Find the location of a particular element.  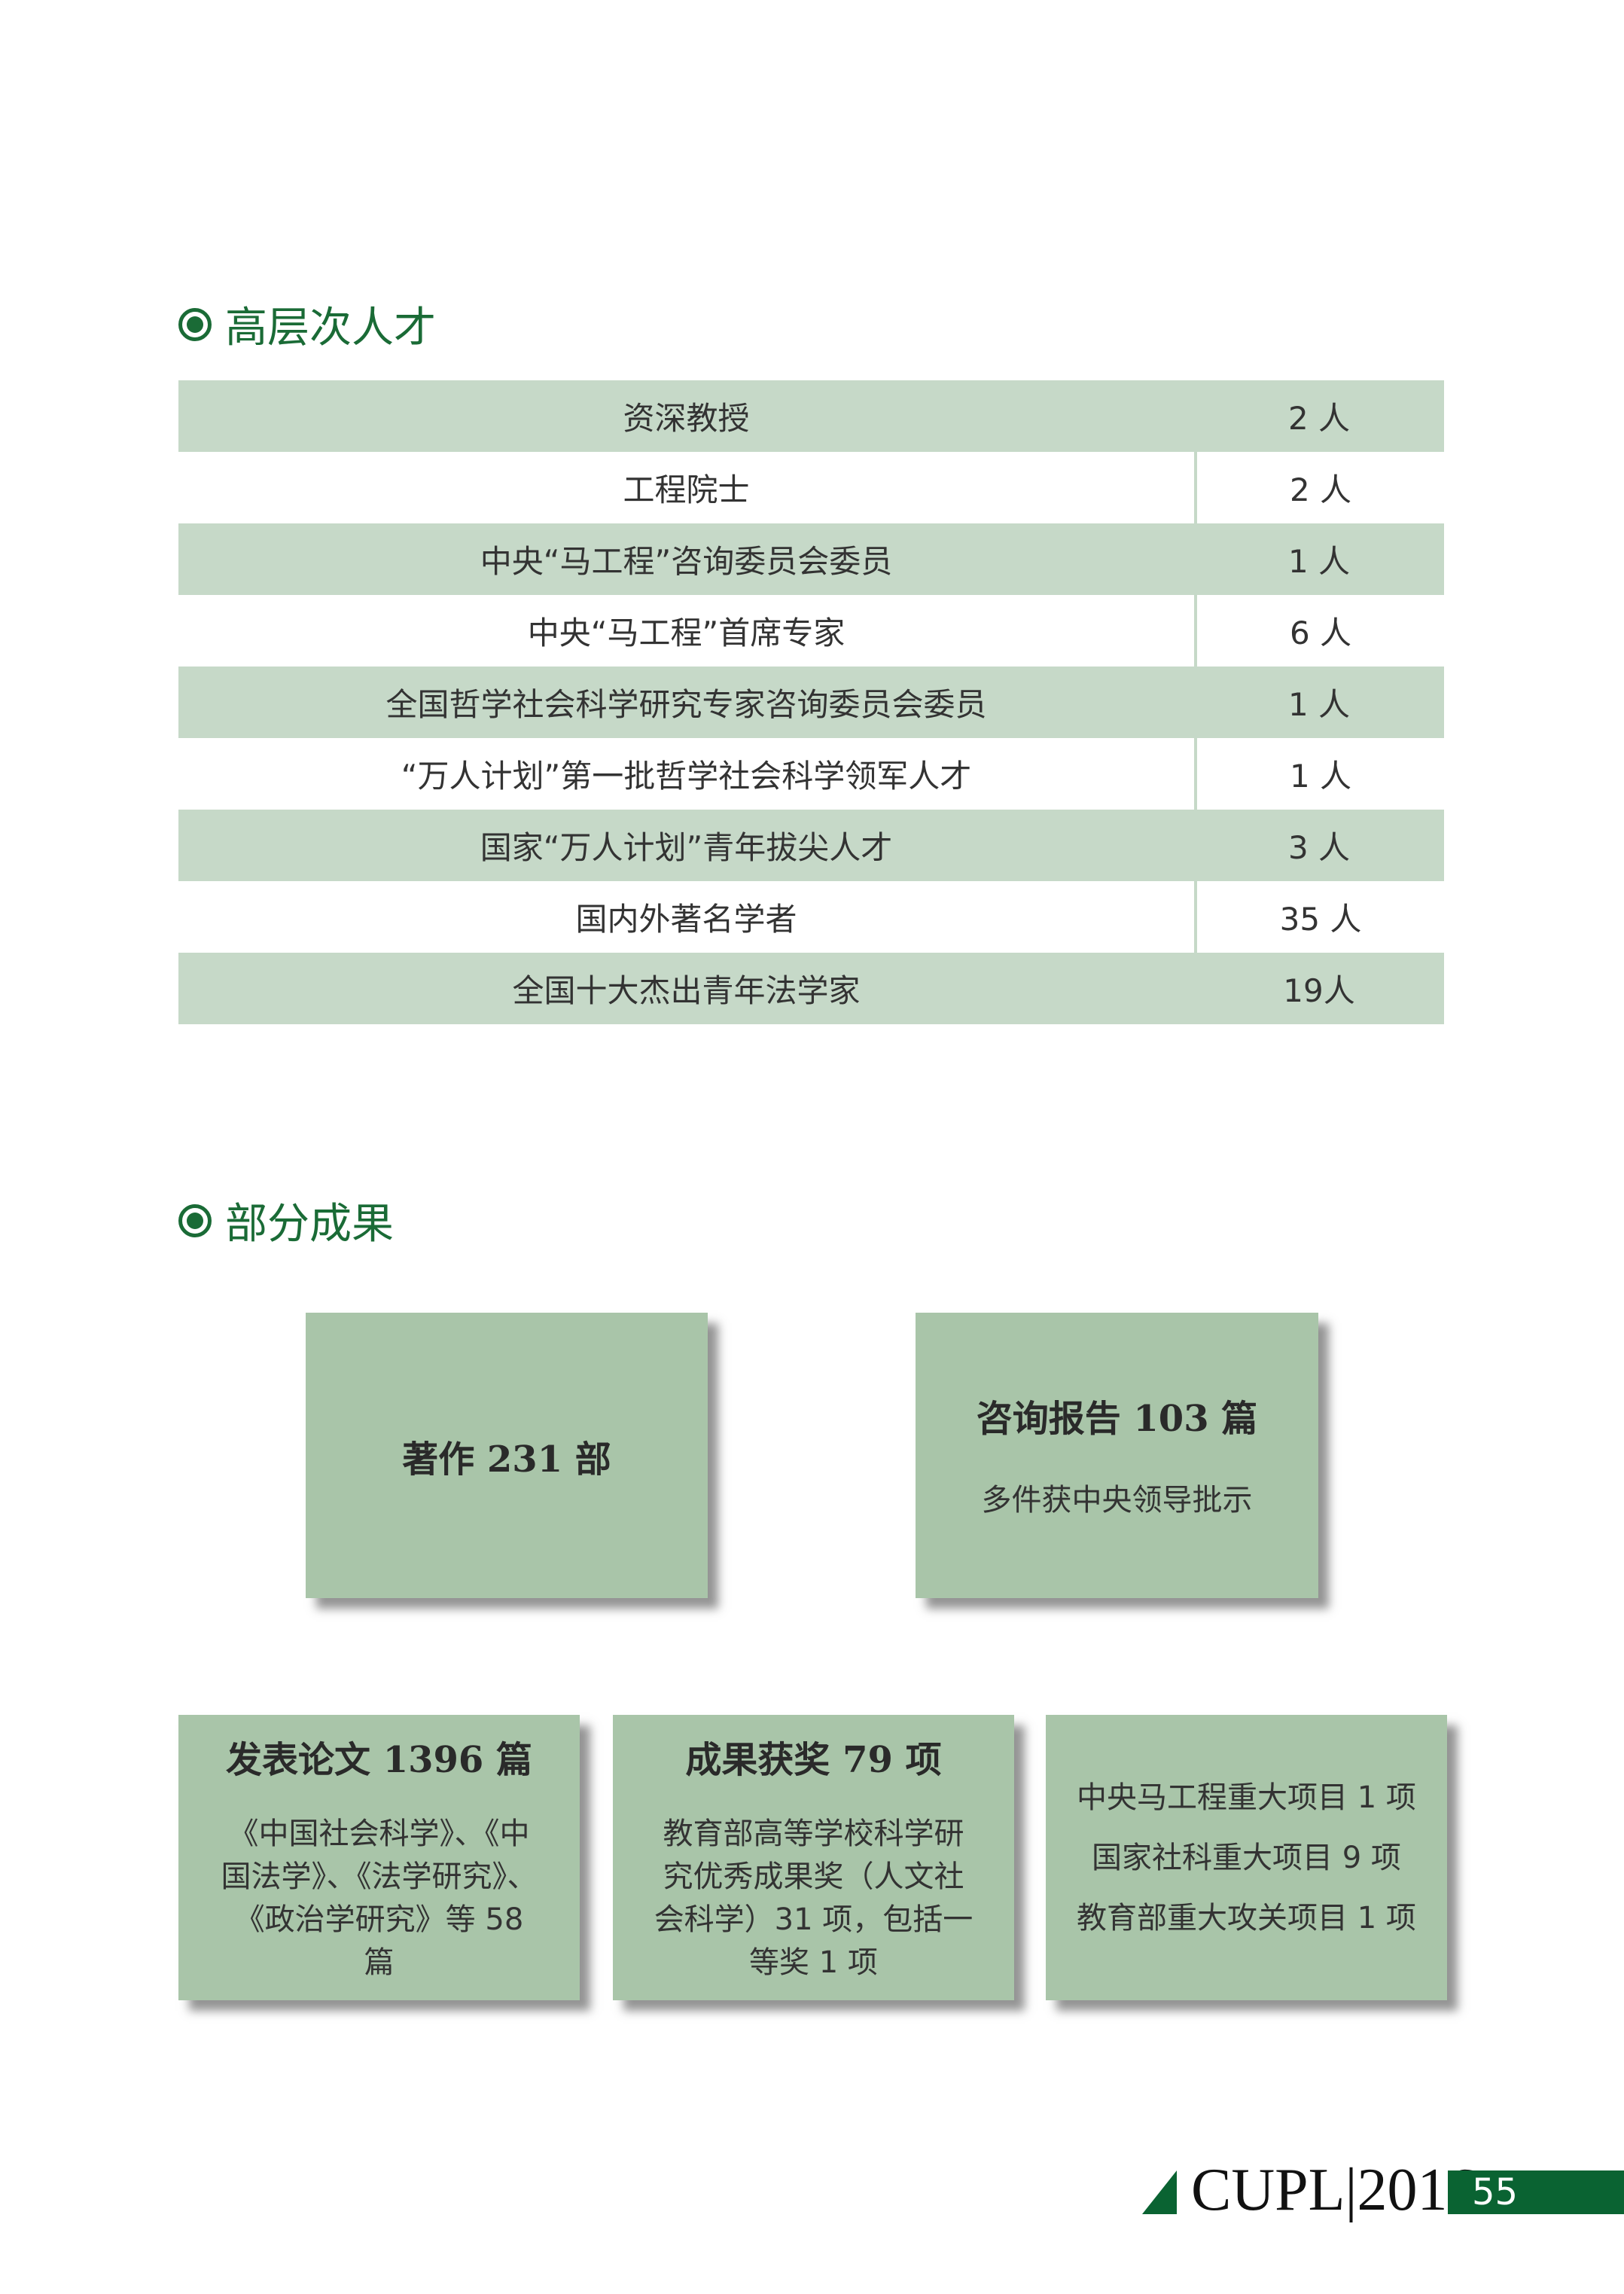

box-title: 著作 231 部 is located at coordinates (506, 1459).